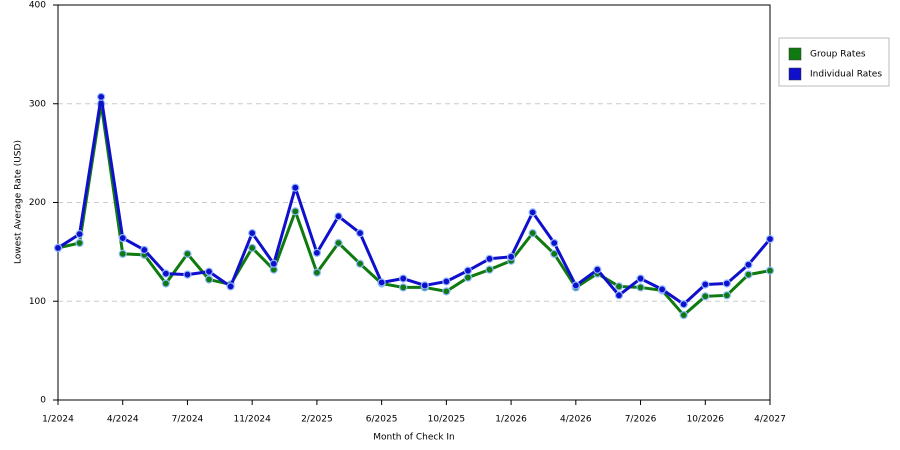  What do you see at coordinates (43, 401) in the screenshot?
I see `y-tick-label: 0` at bounding box center [43, 401].